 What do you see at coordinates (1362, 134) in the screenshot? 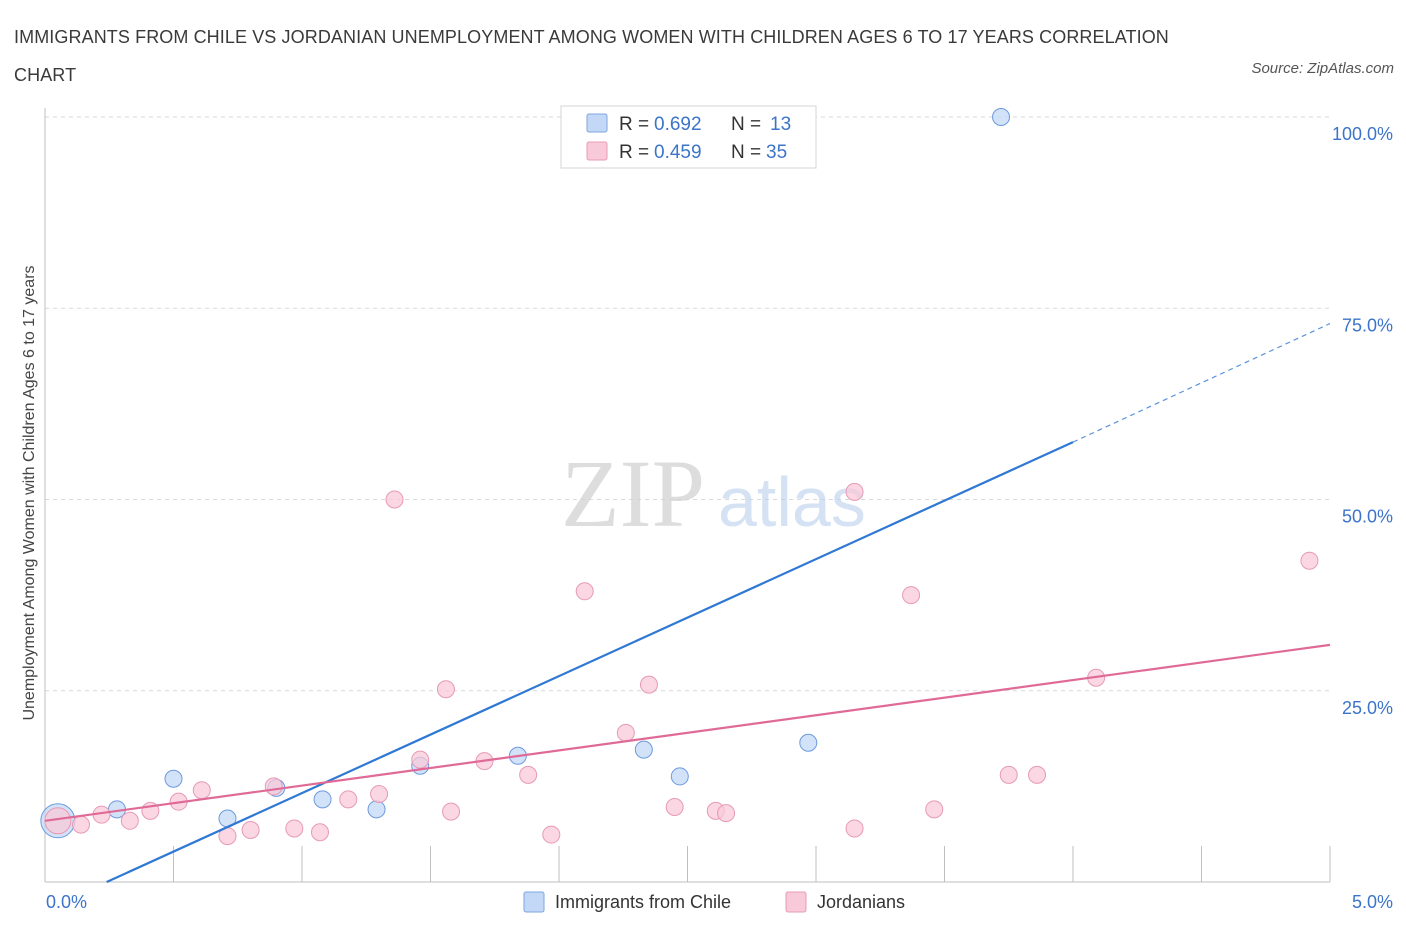
I see `y-tick-label: 100.0%` at bounding box center [1362, 134].